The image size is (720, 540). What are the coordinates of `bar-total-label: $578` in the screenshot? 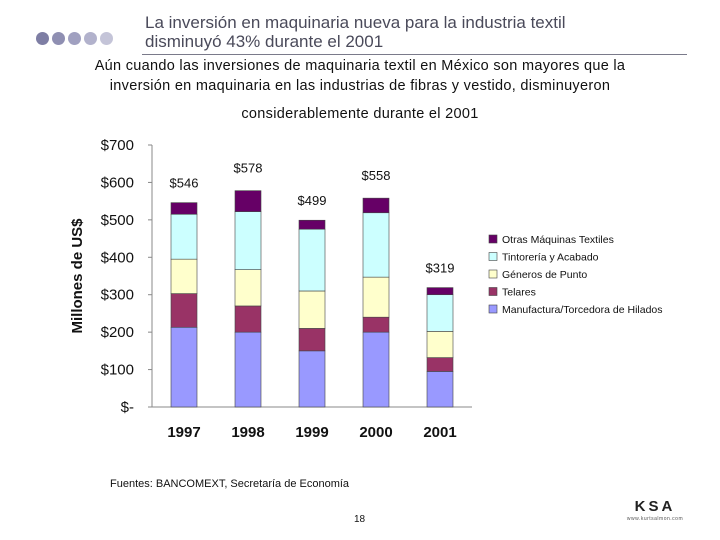 It's located at (248, 168).